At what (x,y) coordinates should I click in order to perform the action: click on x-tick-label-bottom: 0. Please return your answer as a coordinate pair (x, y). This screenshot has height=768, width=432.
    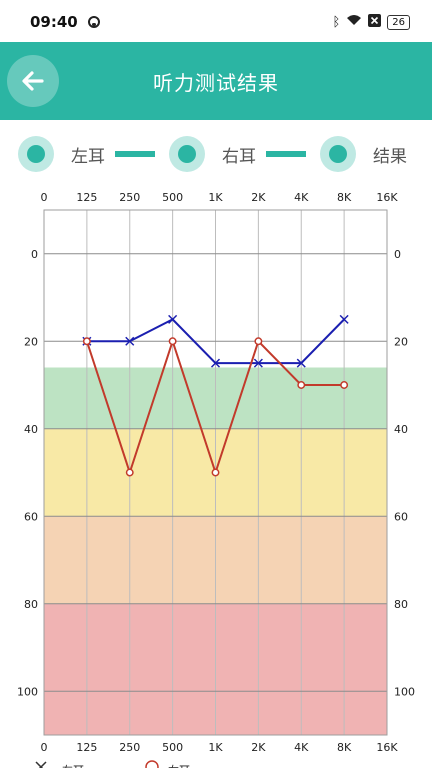
    Looking at the image, I should click on (44, 747).